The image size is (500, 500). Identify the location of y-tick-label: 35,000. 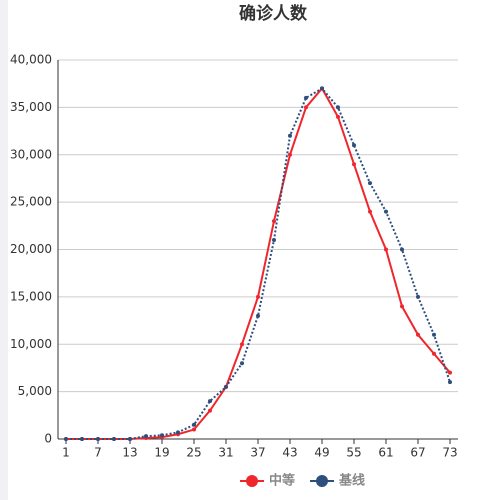
(31, 107).